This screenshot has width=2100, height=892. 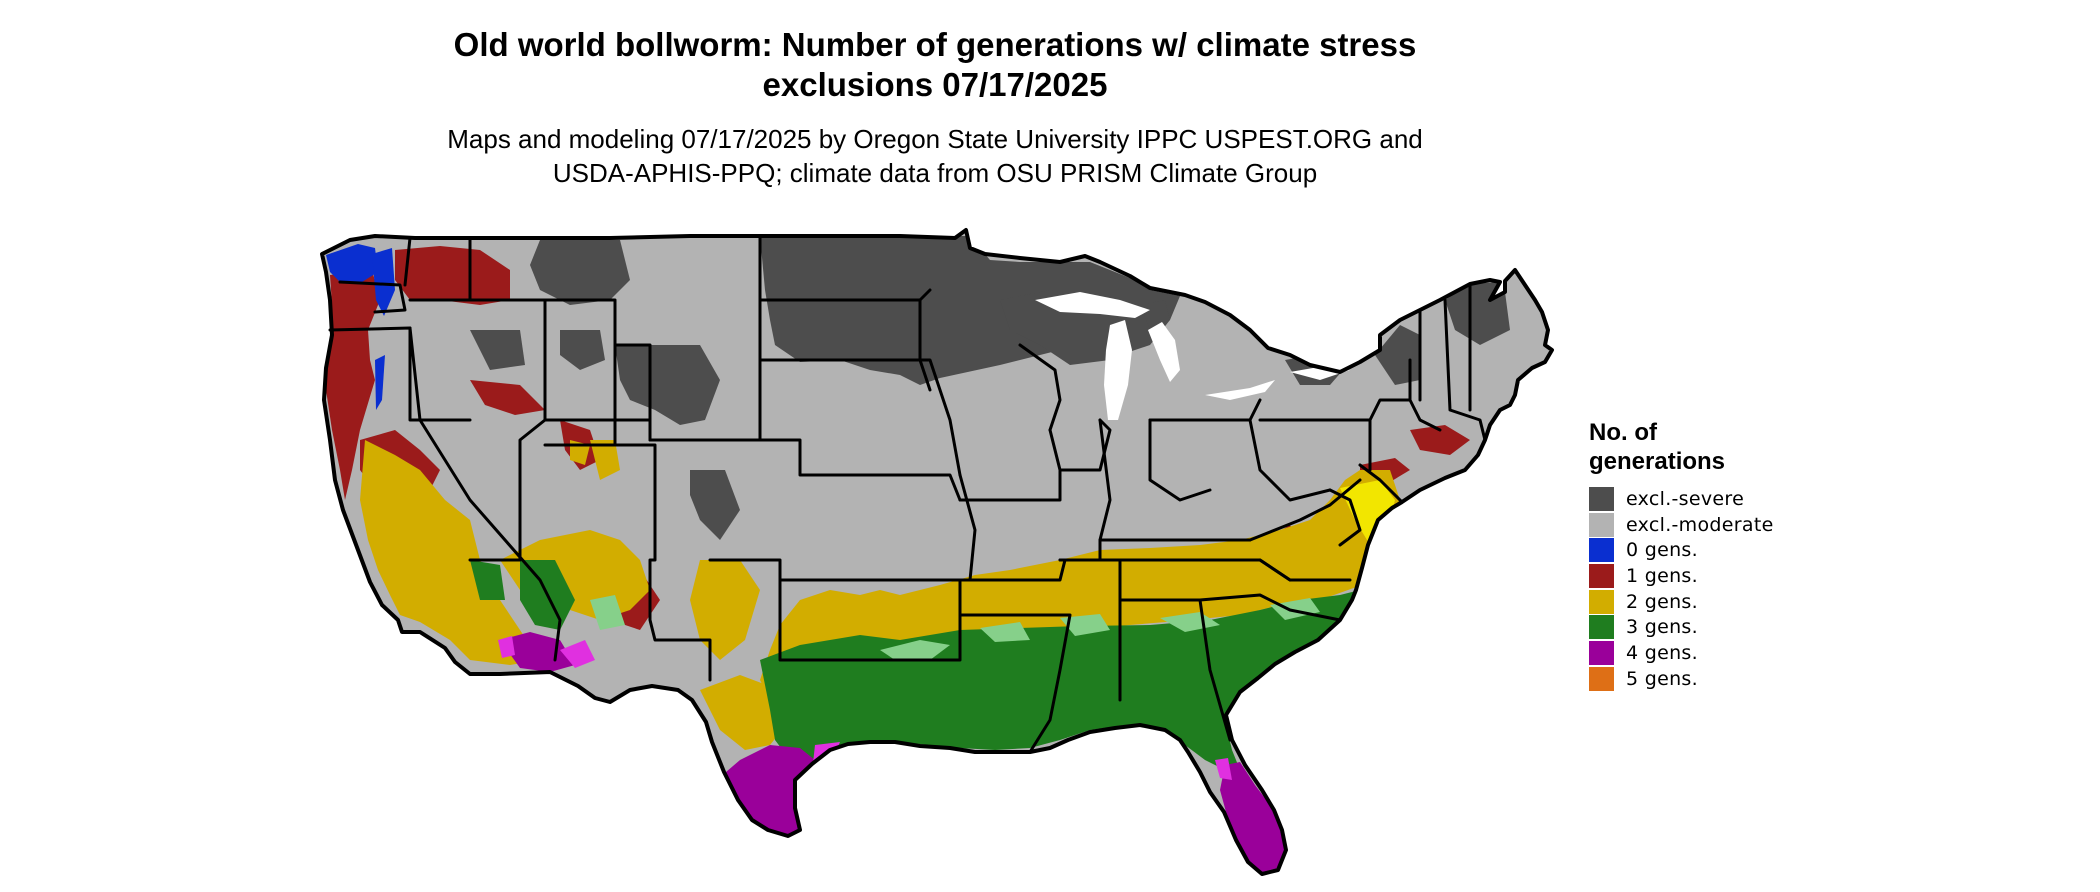 I want to click on legend-item: 0 gens., so click(x=1719, y=550).